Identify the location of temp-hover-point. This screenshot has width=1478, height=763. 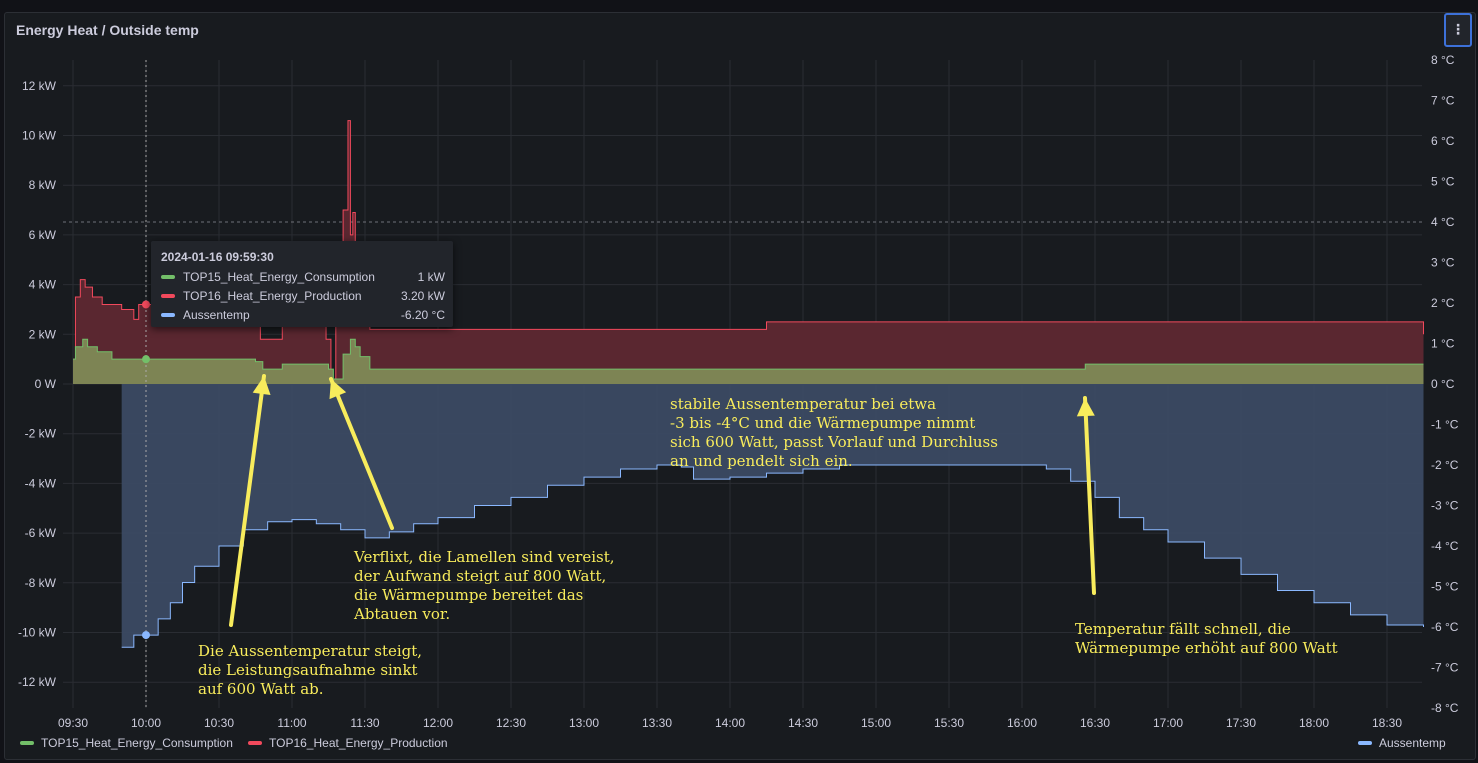
(146, 635).